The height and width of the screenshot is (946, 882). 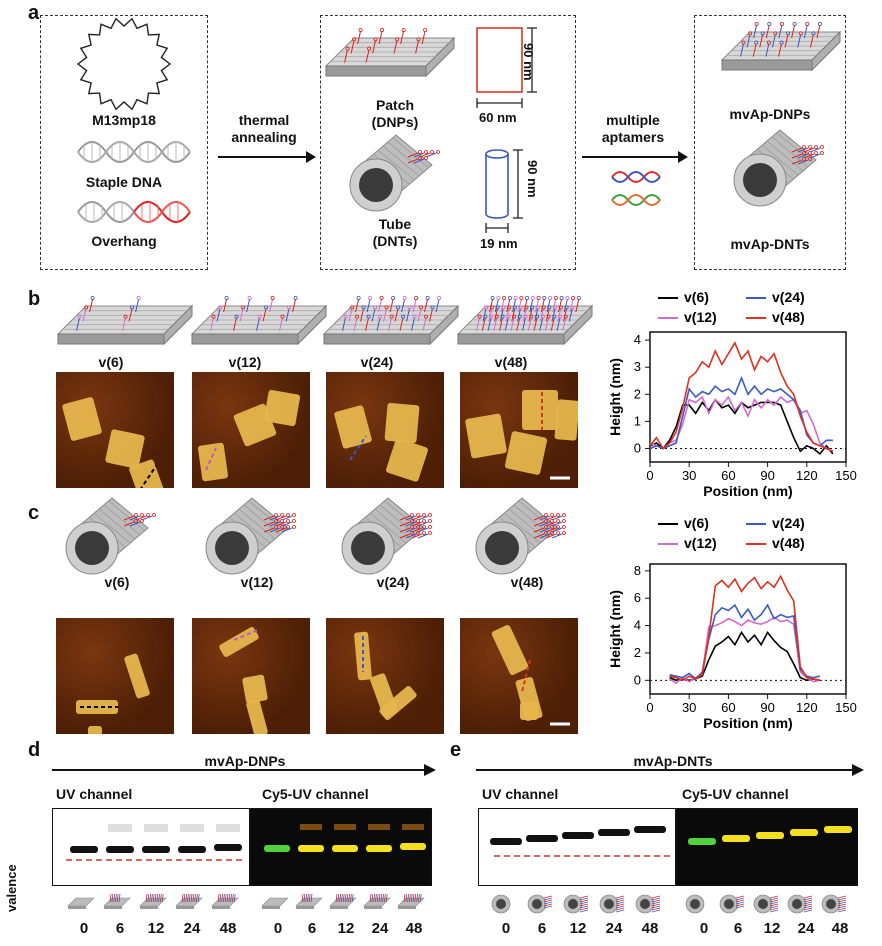 What do you see at coordinates (499, 243) in the screenshot?
I see `tube-width-label: 19 nm` at bounding box center [499, 243].